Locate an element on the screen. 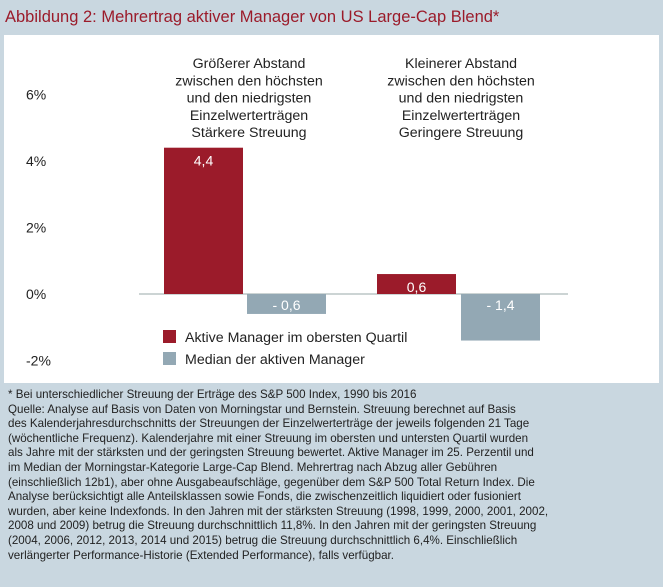 Image resolution: width=663 pixels, height=587 pixels. category-label: Stärkere Streuung is located at coordinates (248, 133).